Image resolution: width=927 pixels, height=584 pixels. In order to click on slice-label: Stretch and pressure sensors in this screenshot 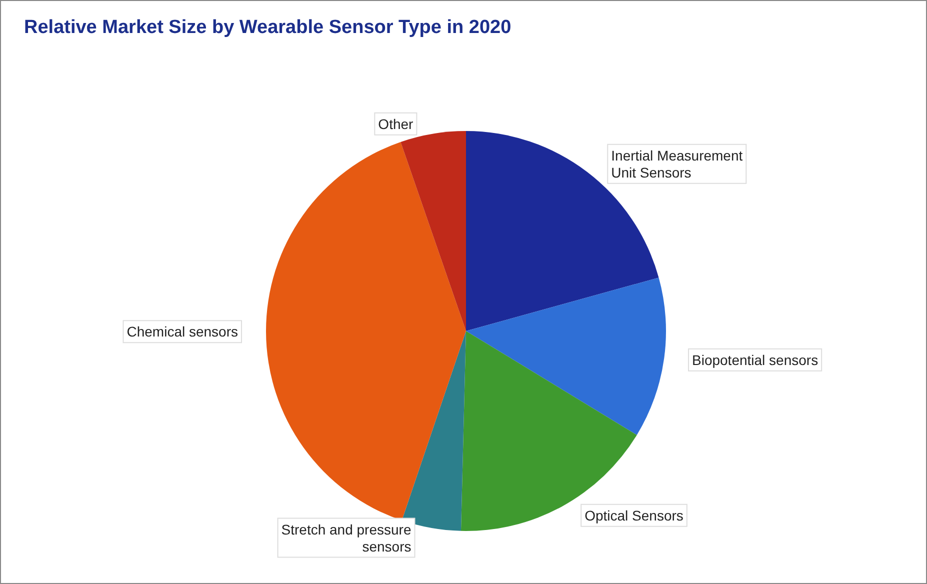, I will do `click(346, 537)`.